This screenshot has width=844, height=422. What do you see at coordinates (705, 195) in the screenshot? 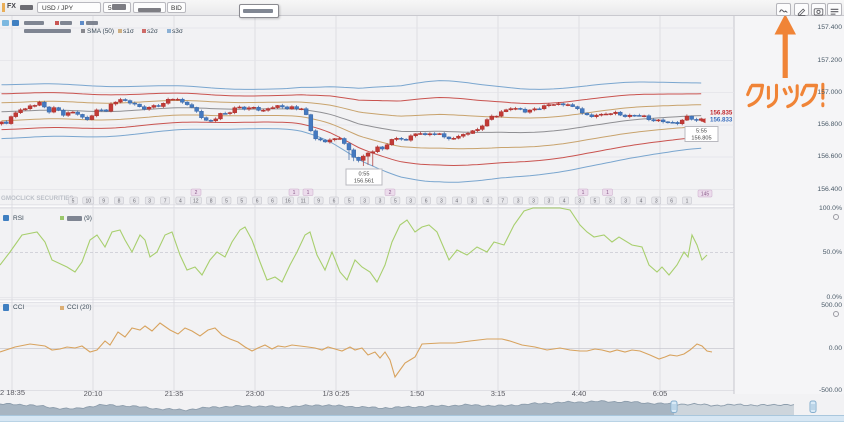
I see `svg-text: 145` at bounding box center [705, 195].